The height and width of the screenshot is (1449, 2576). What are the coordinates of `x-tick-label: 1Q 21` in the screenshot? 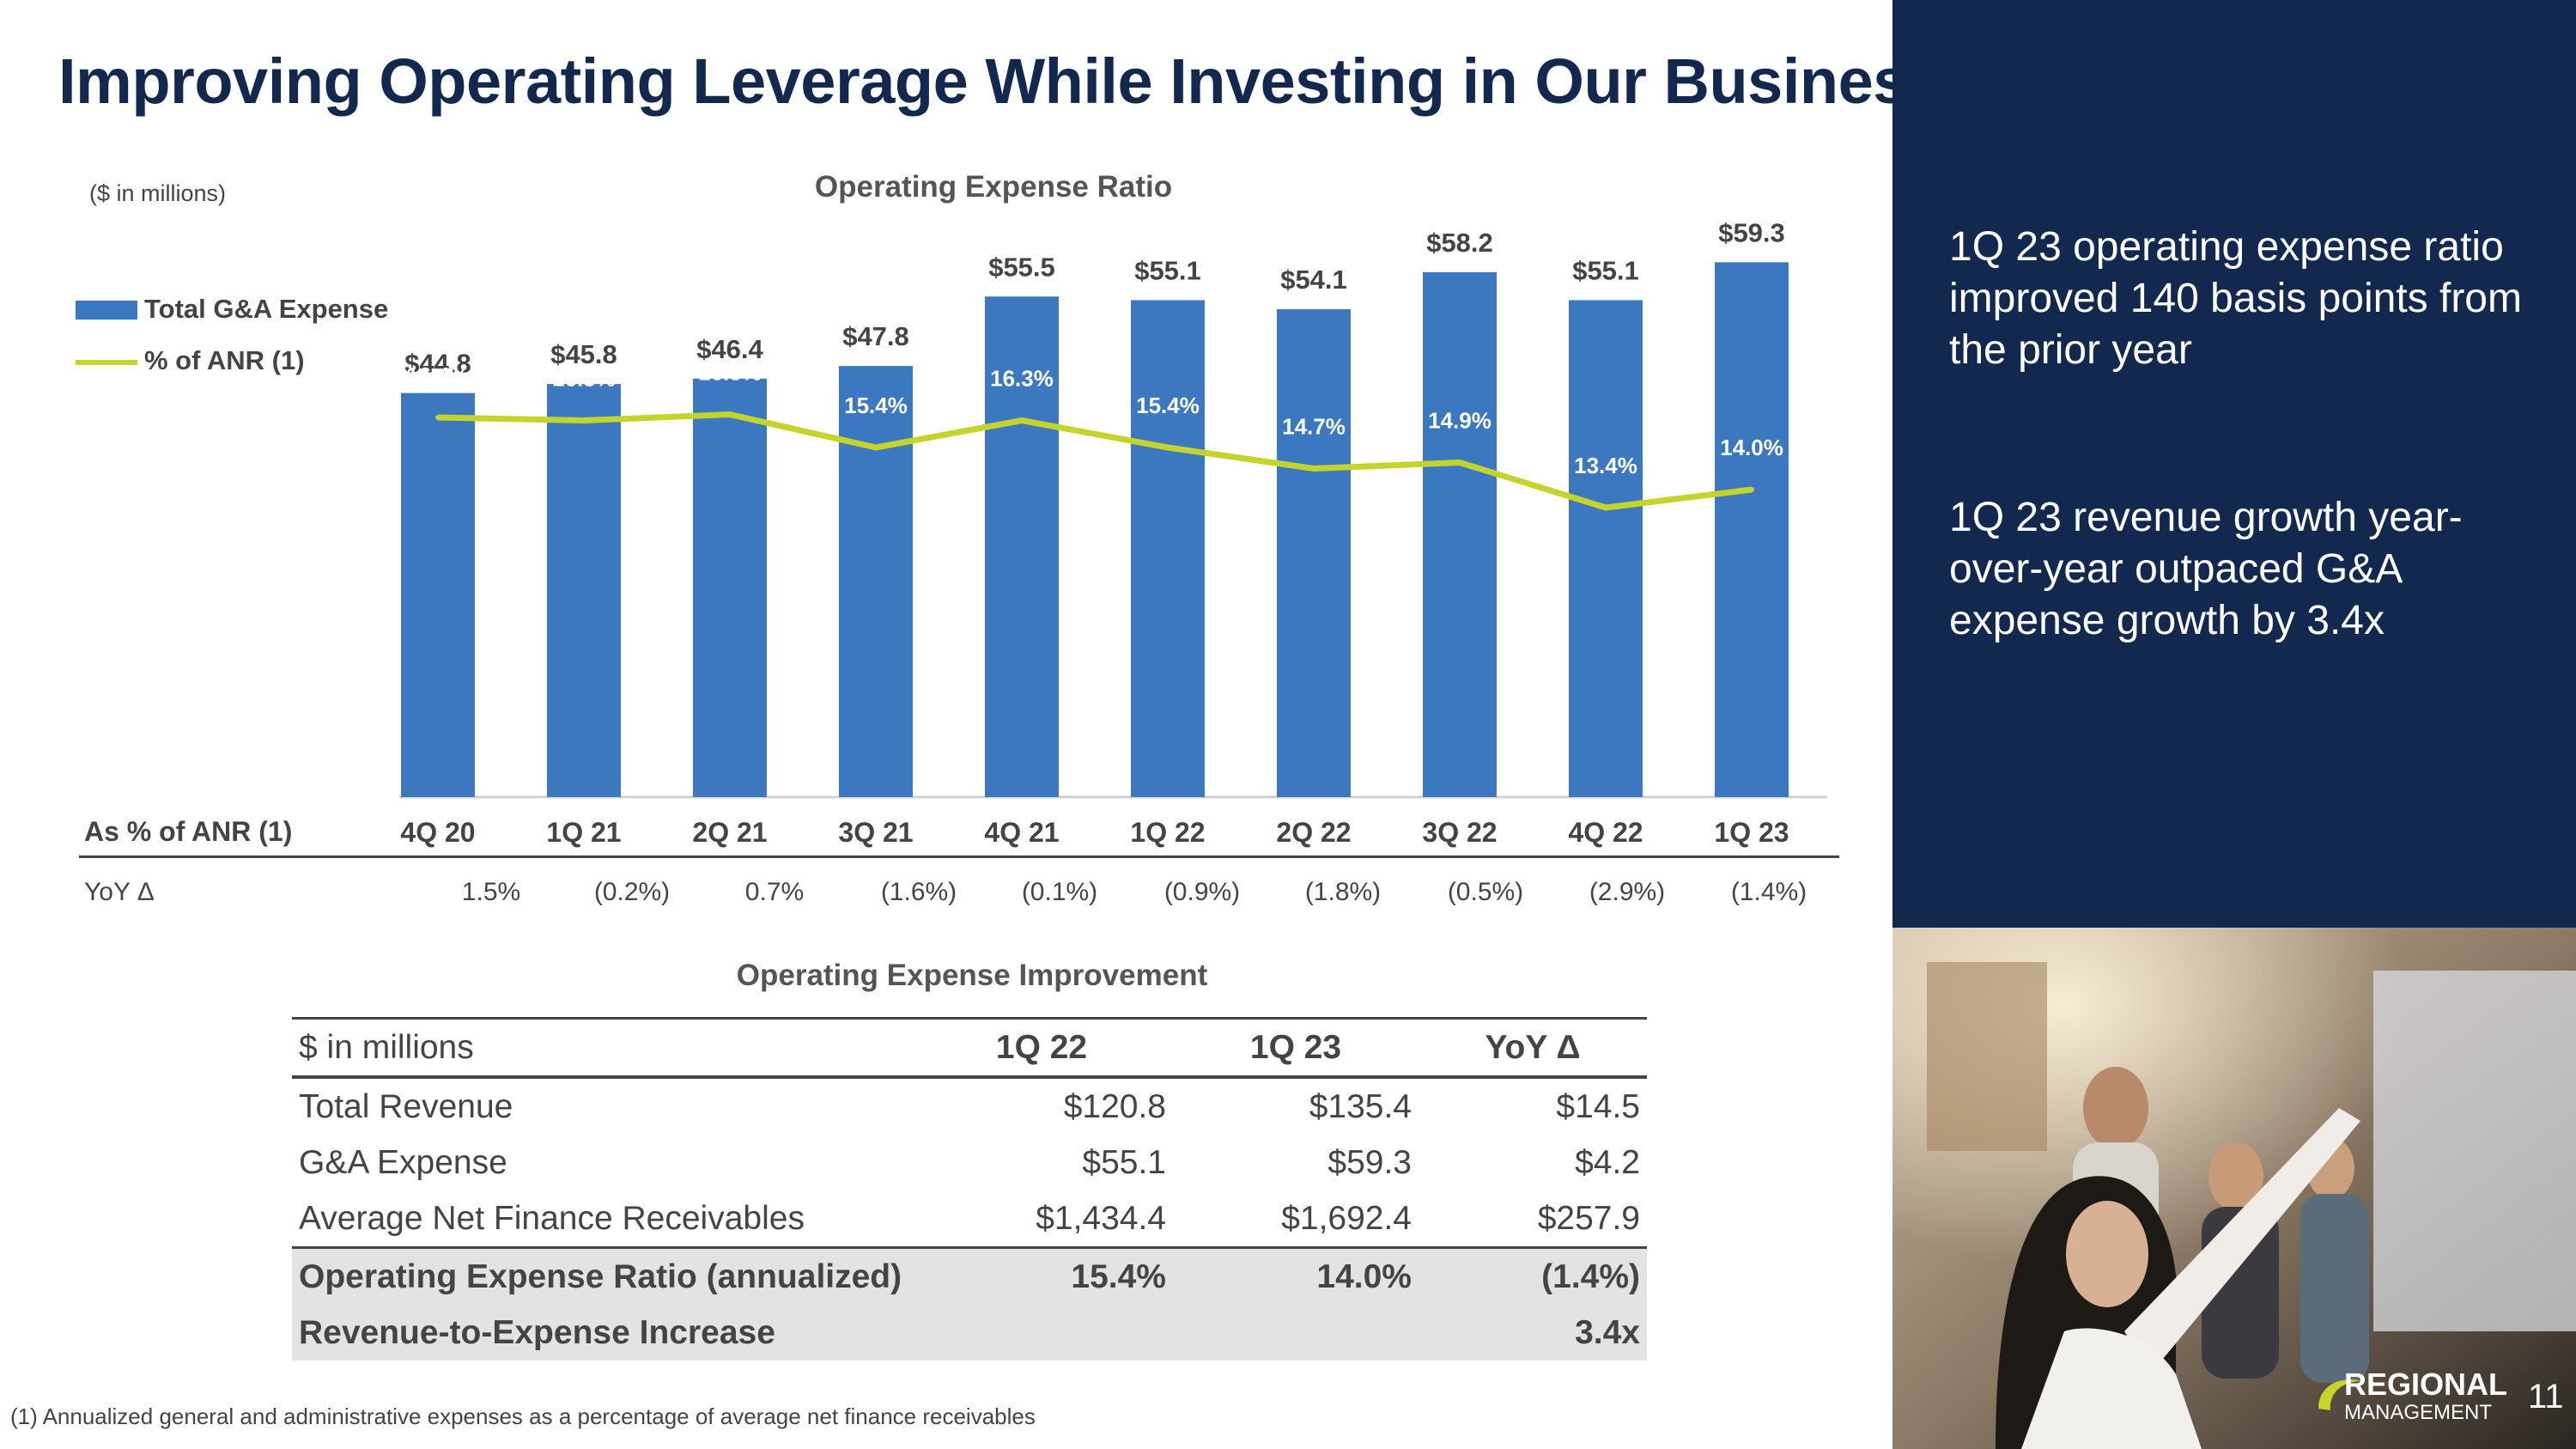 It's located at (583, 832).